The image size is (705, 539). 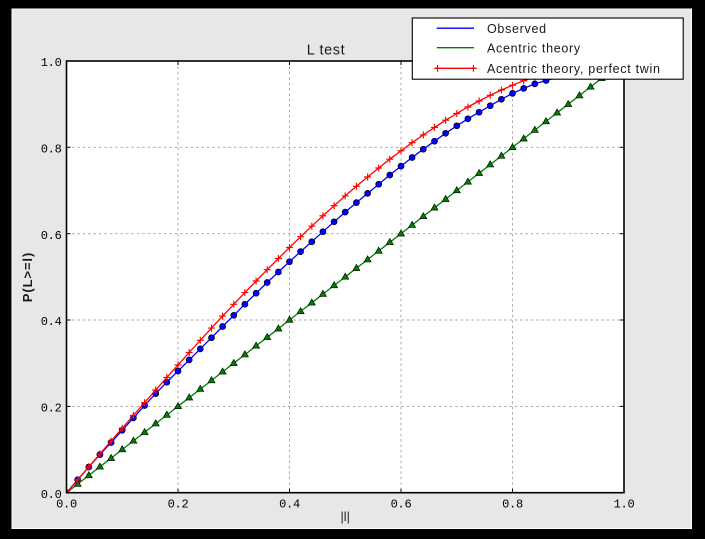 What do you see at coordinates (27, 277) in the screenshot?
I see `svg-text: P(L>=l)` at bounding box center [27, 277].